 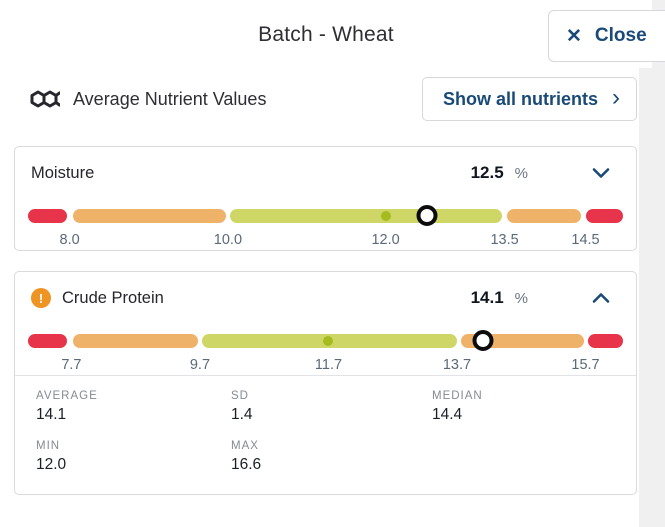 I want to click on titlebar: Batch - Wheat ✕ Close, so click(x=332, y=32).